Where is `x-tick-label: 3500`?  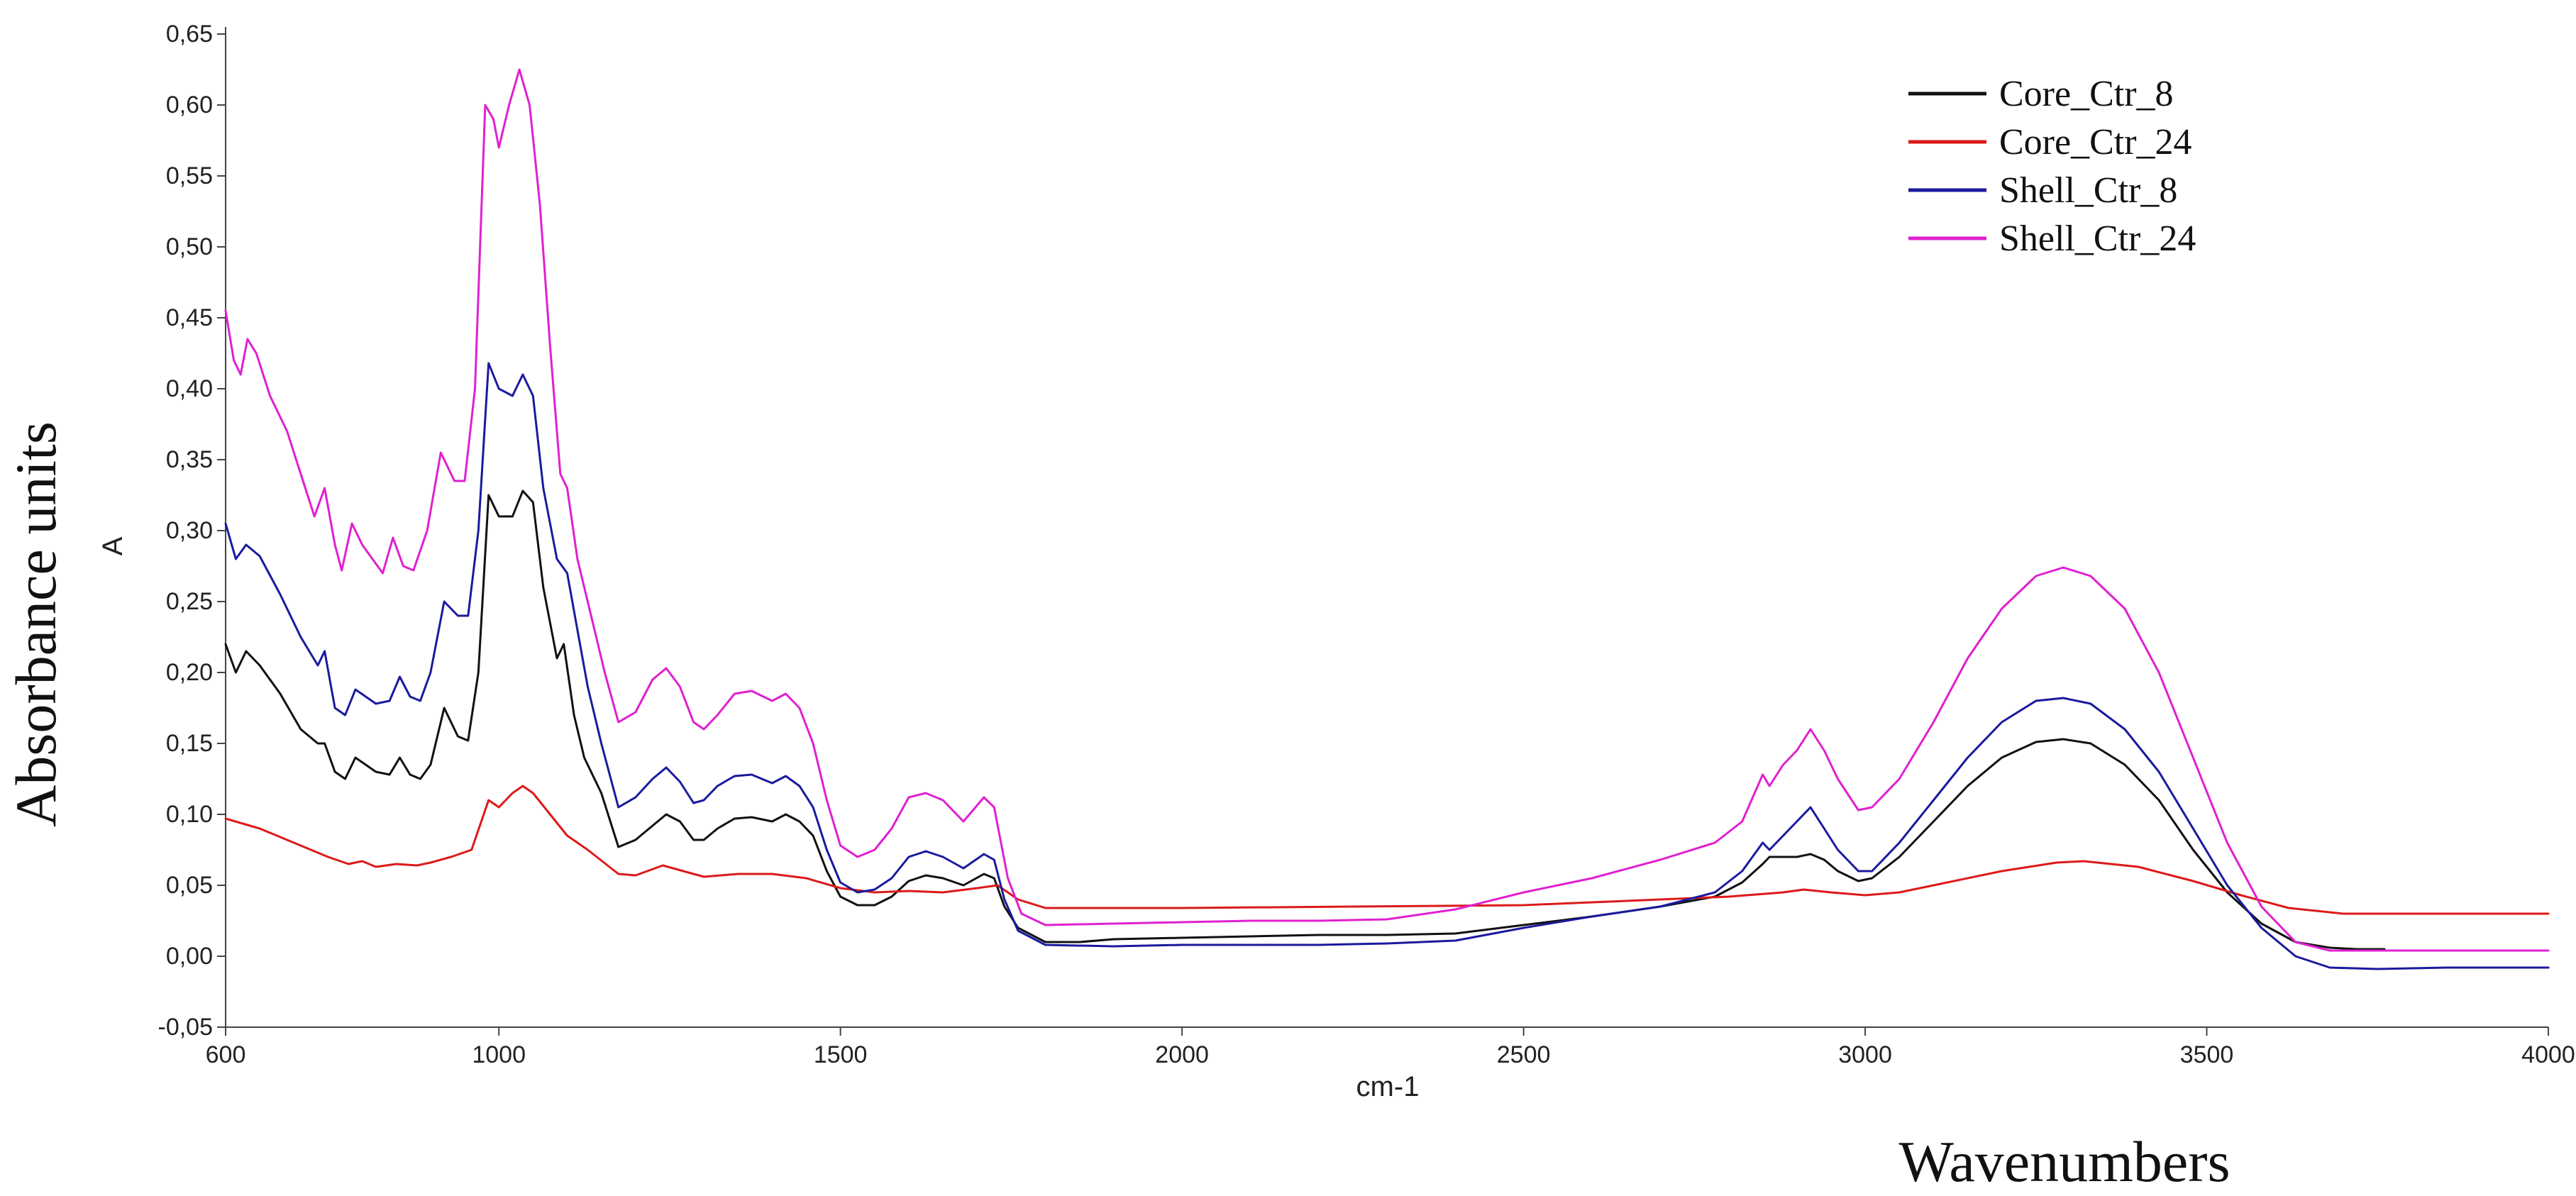 x-tick-label: 3500 is located at coordinates (2207, 1054).